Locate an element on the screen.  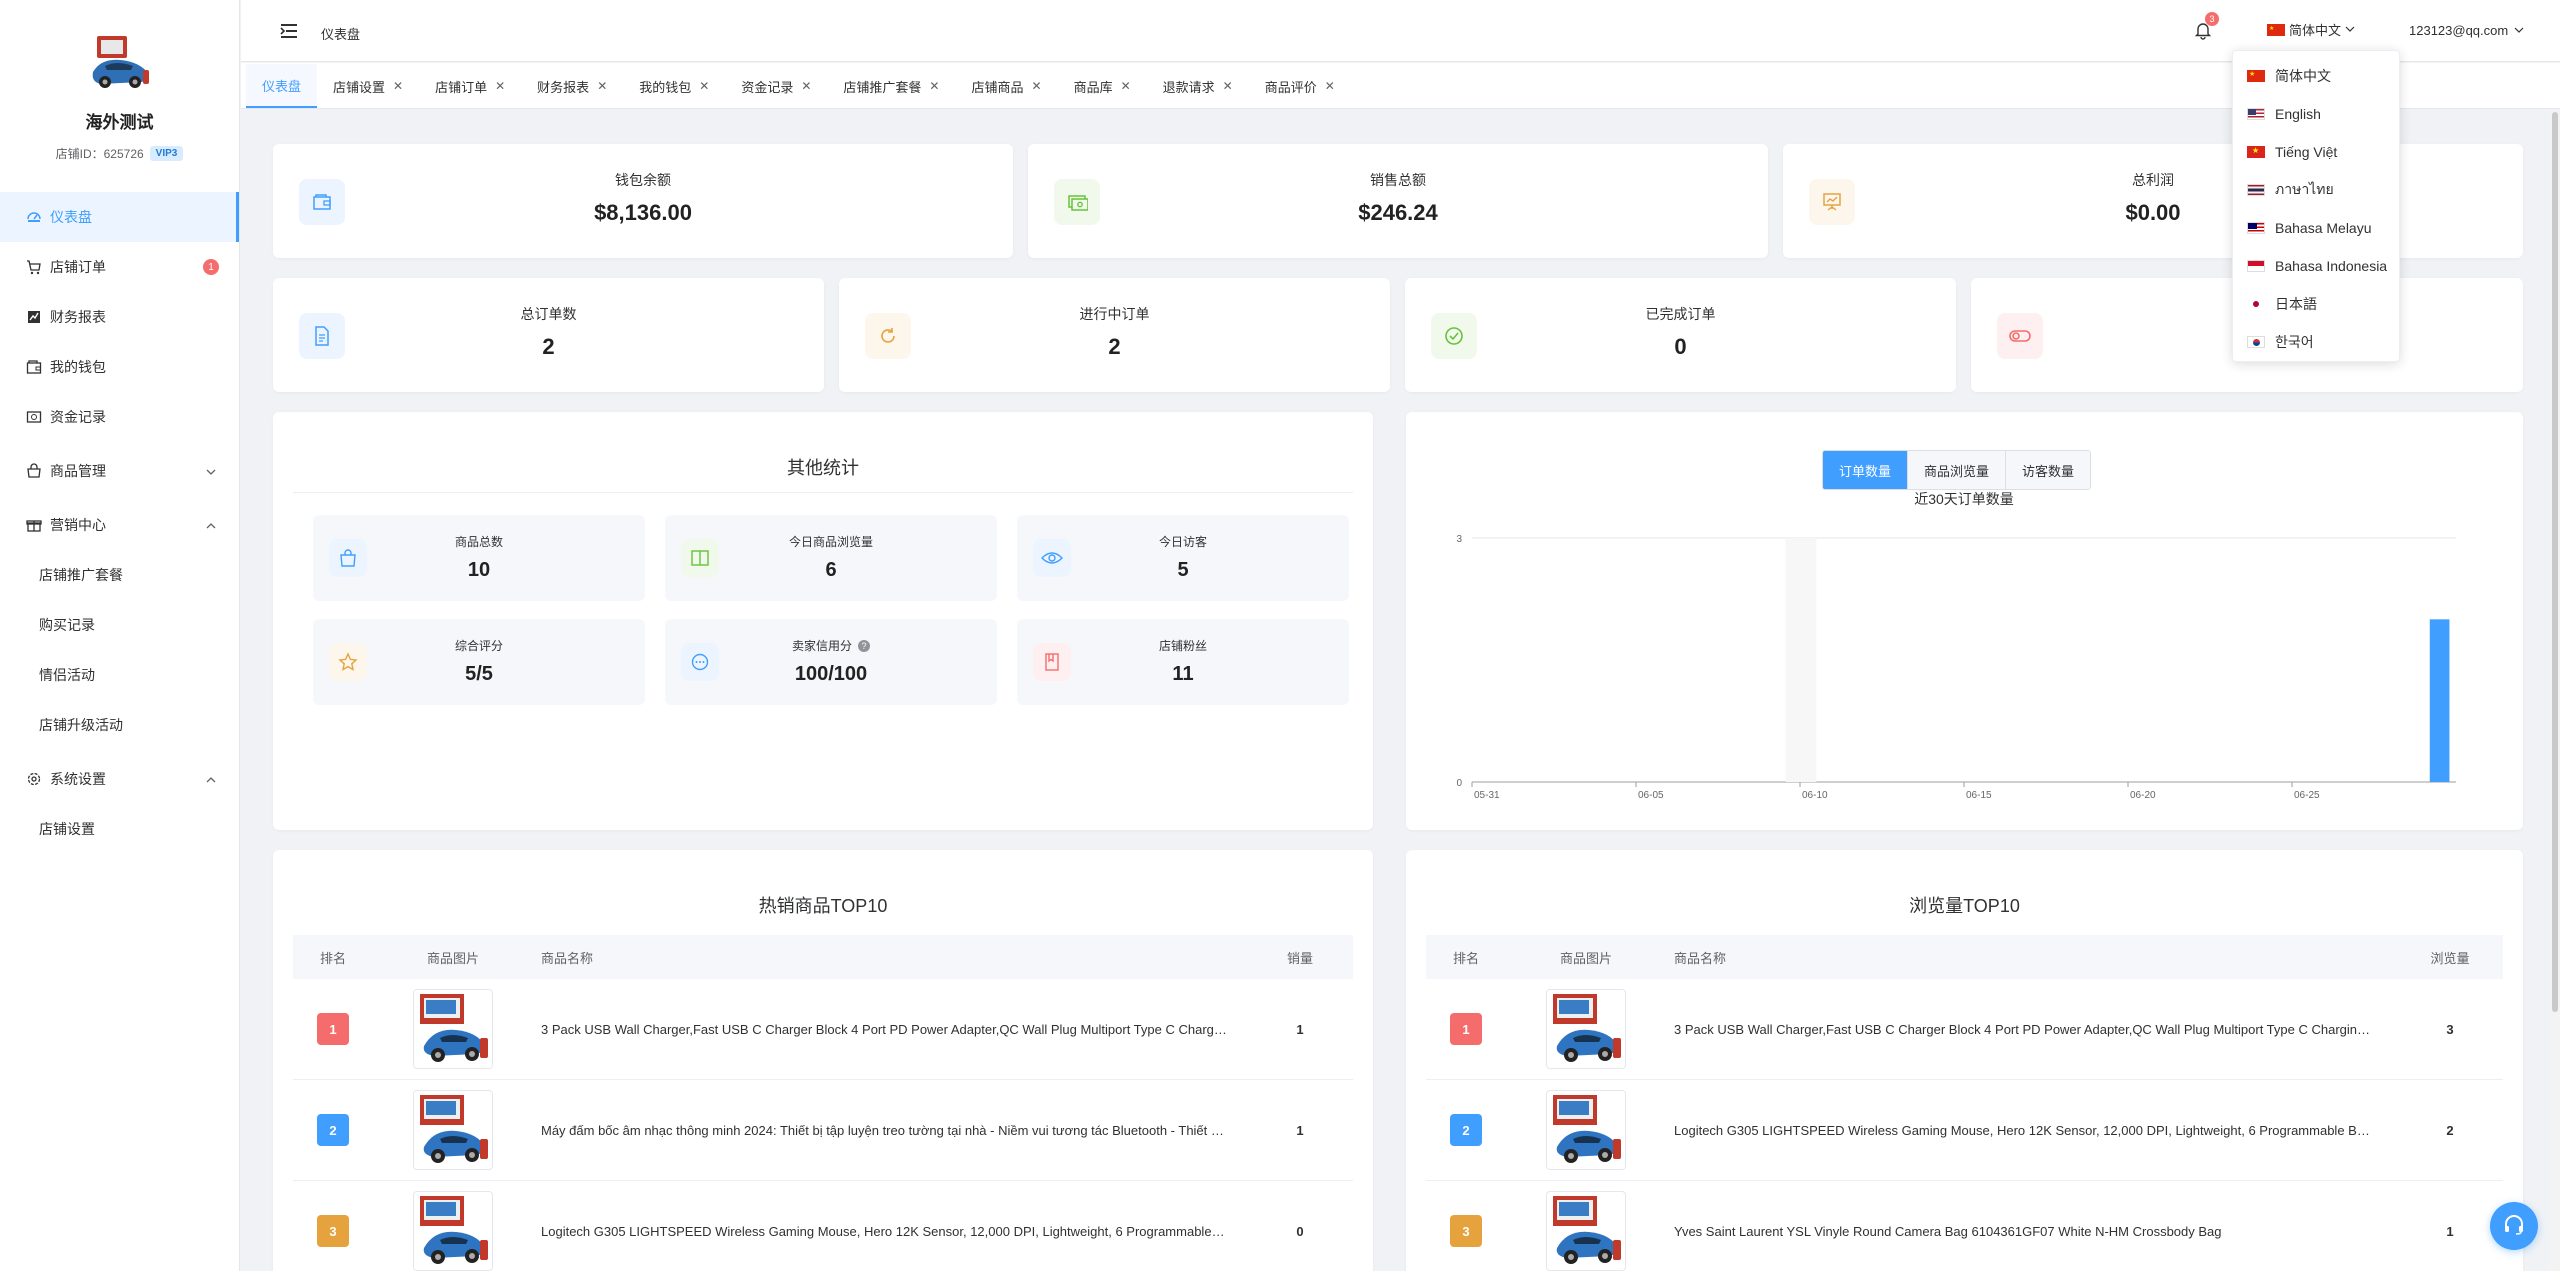
sidebar-item-finance: 财务报表 is located at coordinates (119, 317).